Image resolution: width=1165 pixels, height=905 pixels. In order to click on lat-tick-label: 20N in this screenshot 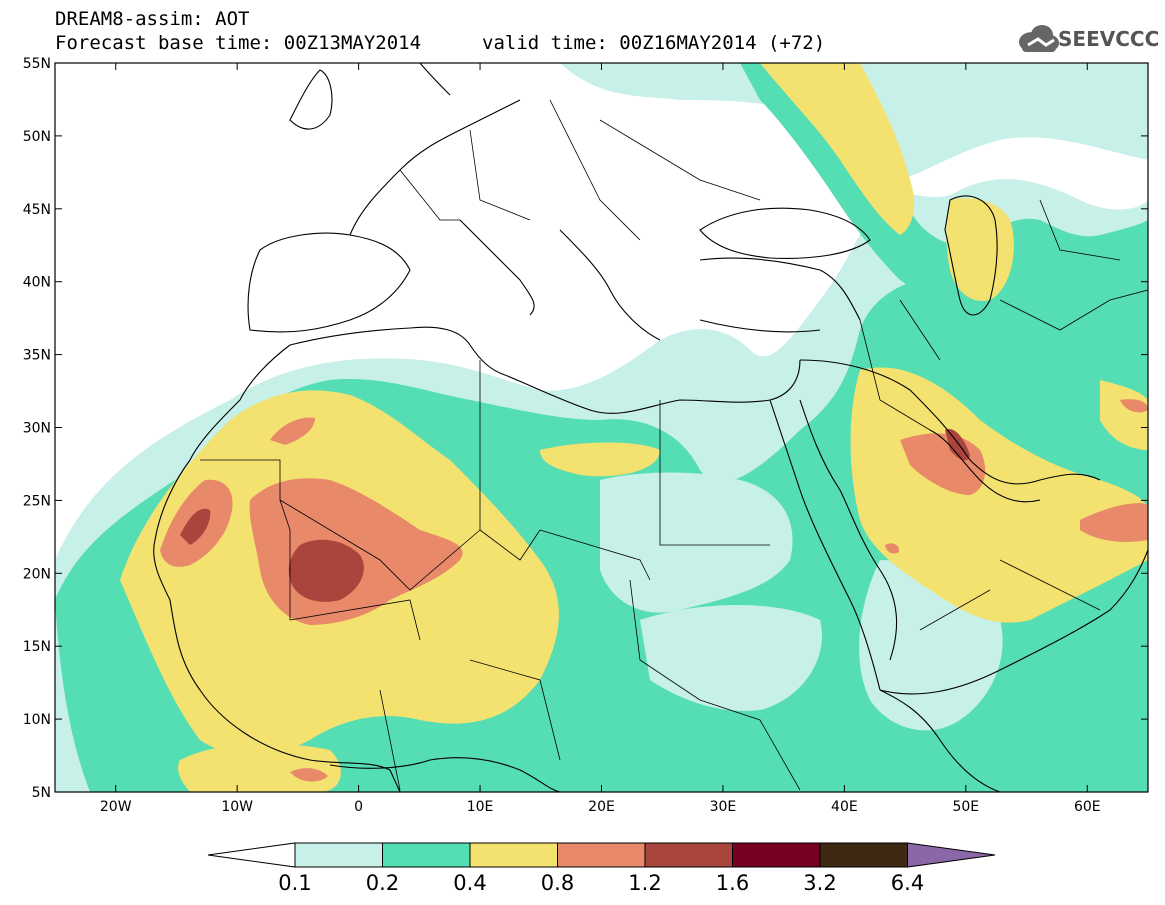, I will do `click(37, 574)`.